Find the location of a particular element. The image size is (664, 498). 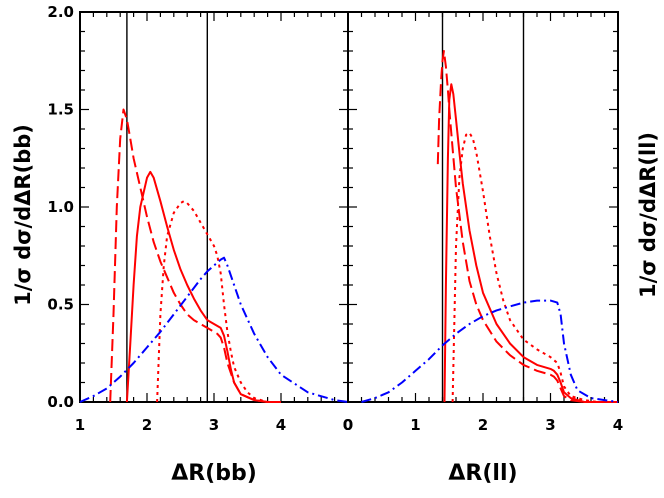

right-x-tick-label: 4 is located at coordinates (618, 425).